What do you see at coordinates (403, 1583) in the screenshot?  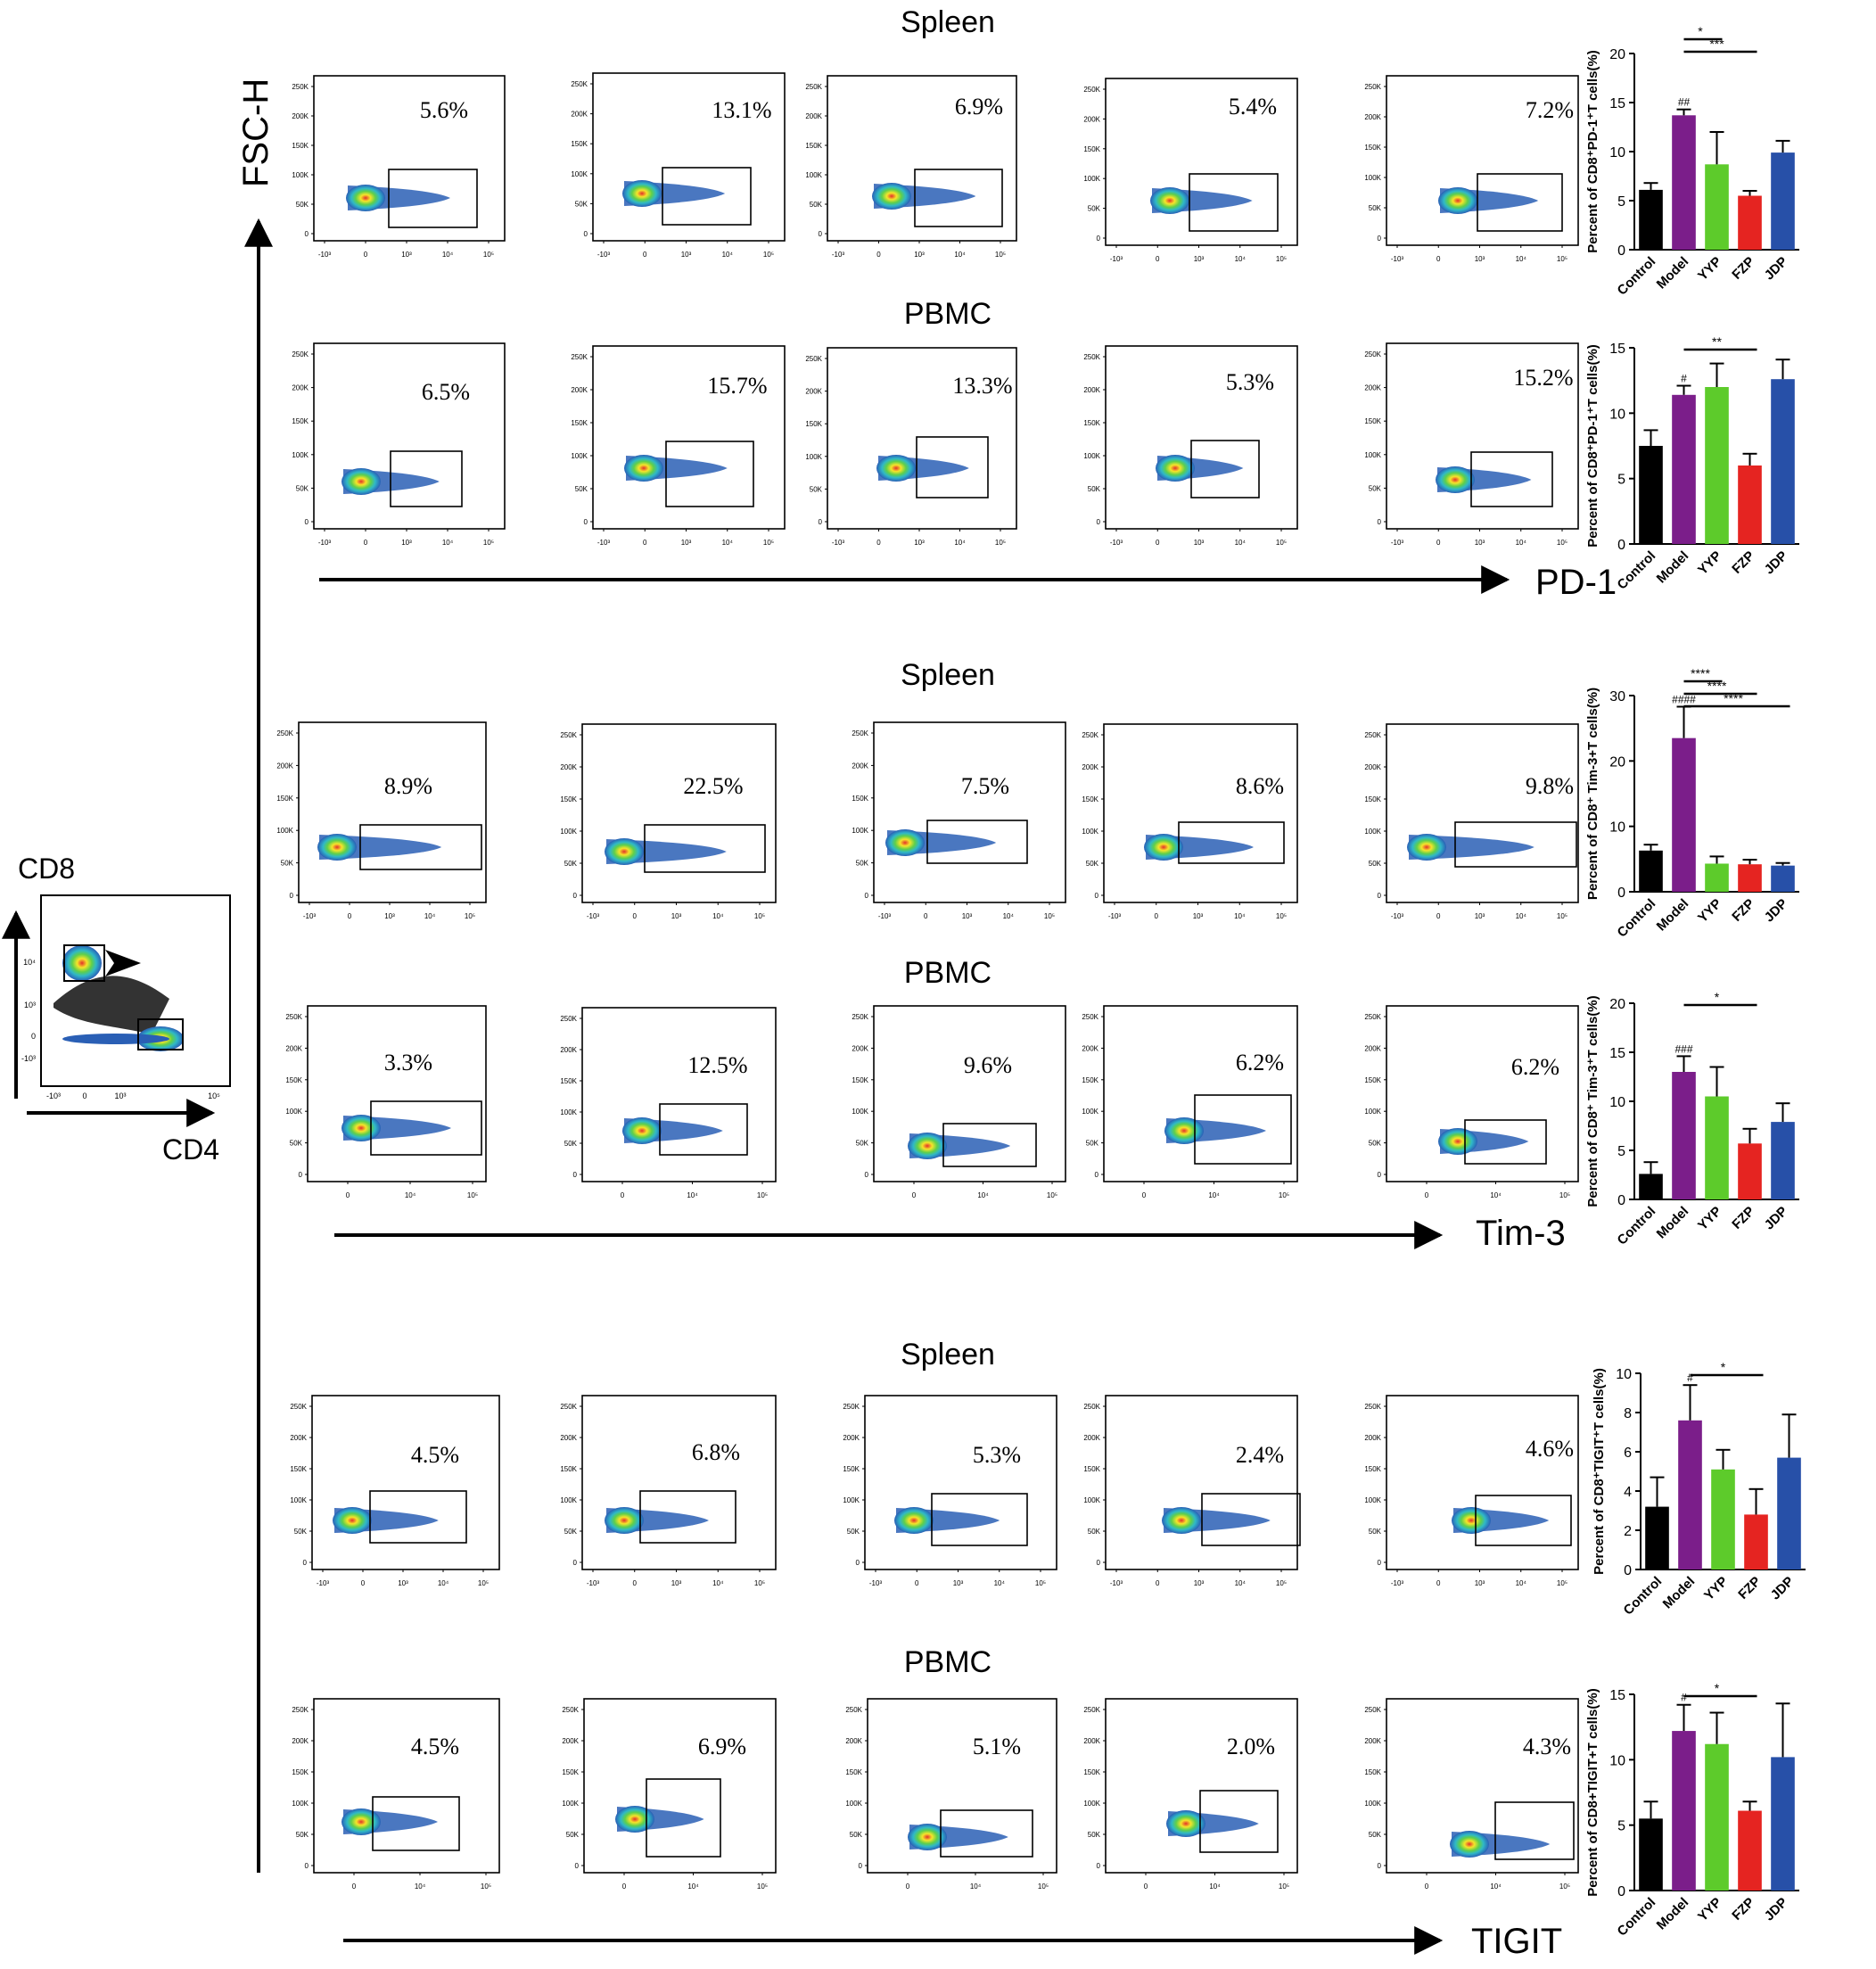 I see `flow-x-tick-label: 10³` at bounding box center [403, 1583].